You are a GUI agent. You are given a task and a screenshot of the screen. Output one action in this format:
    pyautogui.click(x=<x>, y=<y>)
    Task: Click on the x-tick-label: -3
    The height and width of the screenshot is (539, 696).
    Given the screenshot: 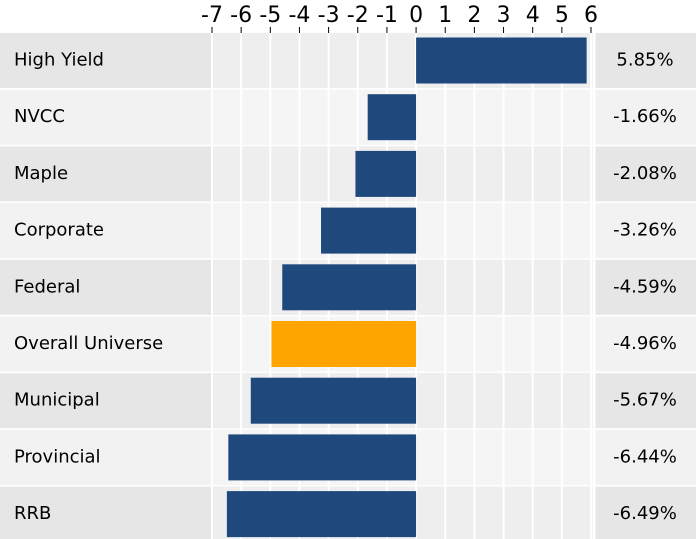 What is the action you would take?
    pyautogui.click(x=329, y=15)
    